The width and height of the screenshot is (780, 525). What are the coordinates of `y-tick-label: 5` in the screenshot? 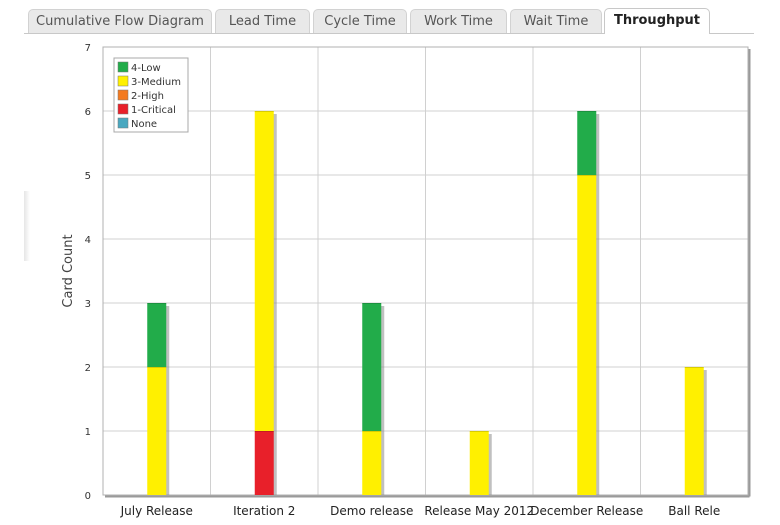 It's located at (88, 176).